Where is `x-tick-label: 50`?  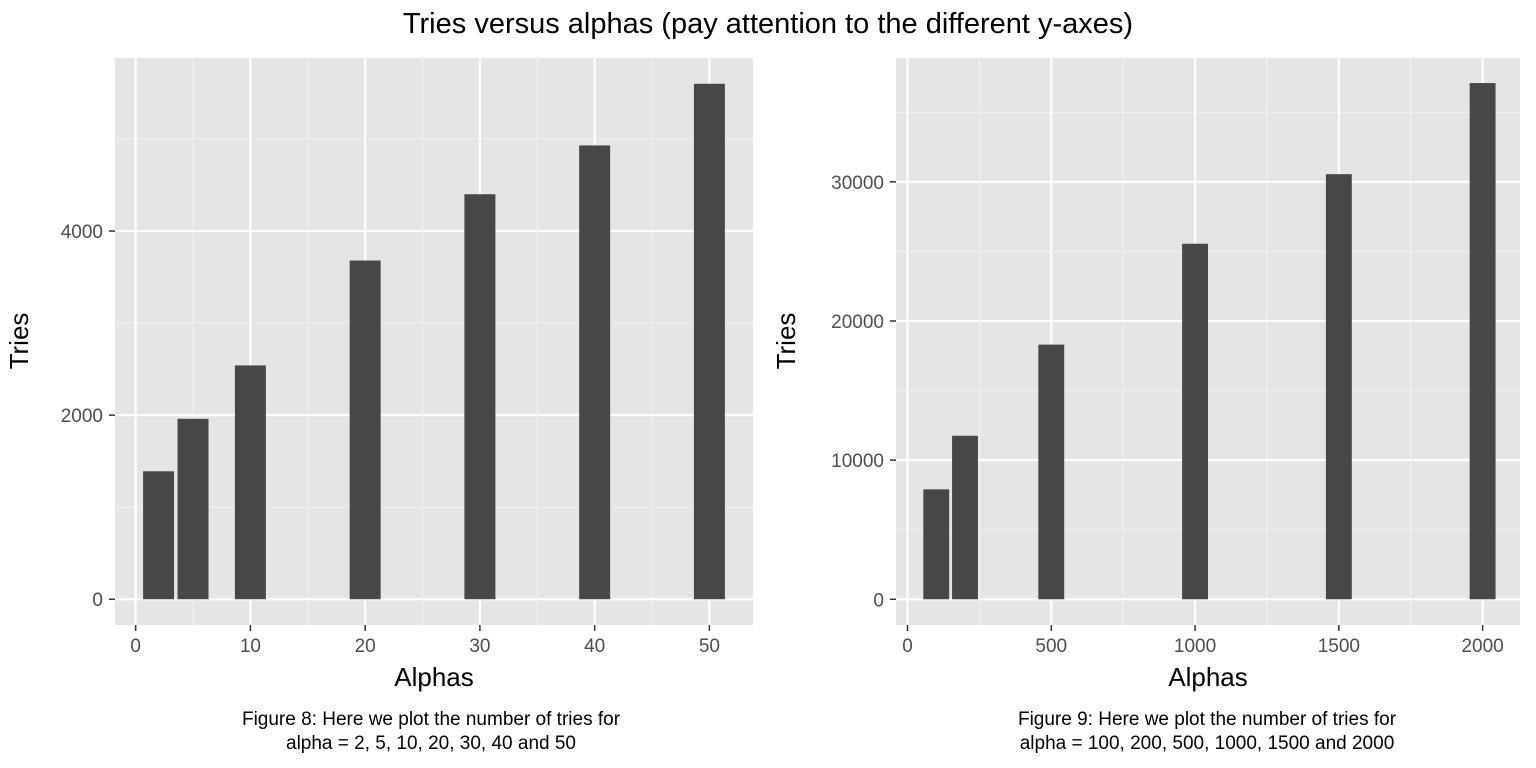 x-tick-label: 50 is located at coordinates (709, 646).